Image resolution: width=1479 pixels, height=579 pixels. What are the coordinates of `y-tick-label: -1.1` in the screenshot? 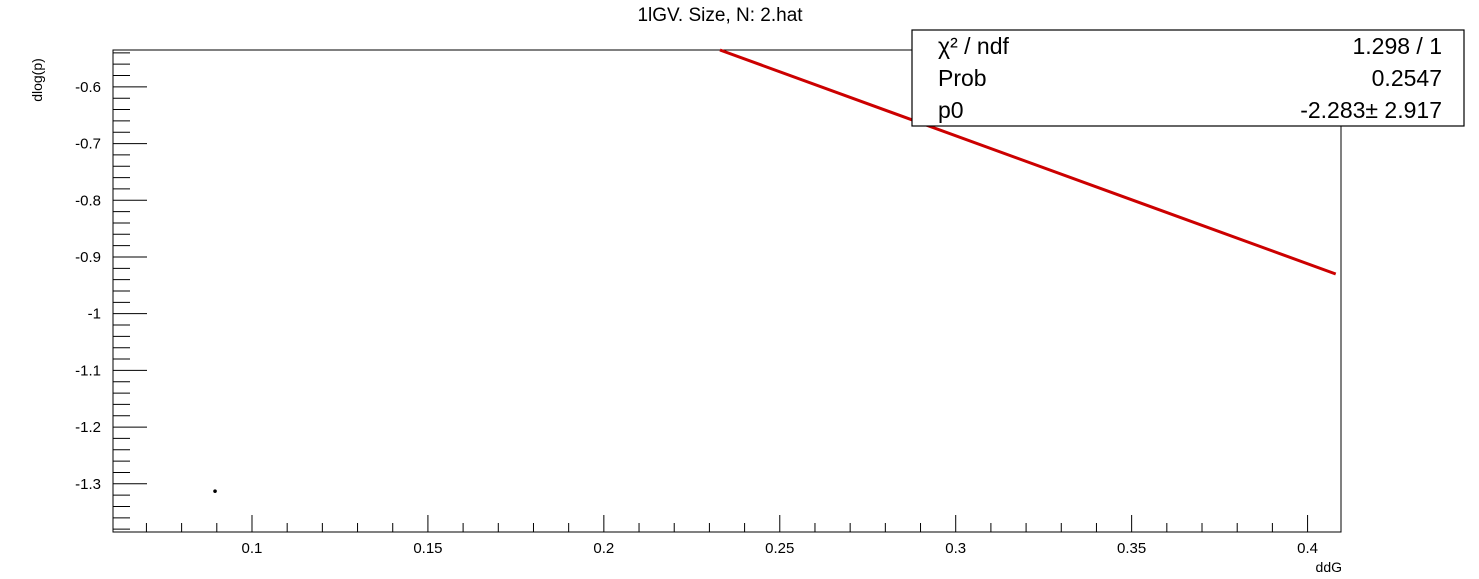 It's located at (88, 370).